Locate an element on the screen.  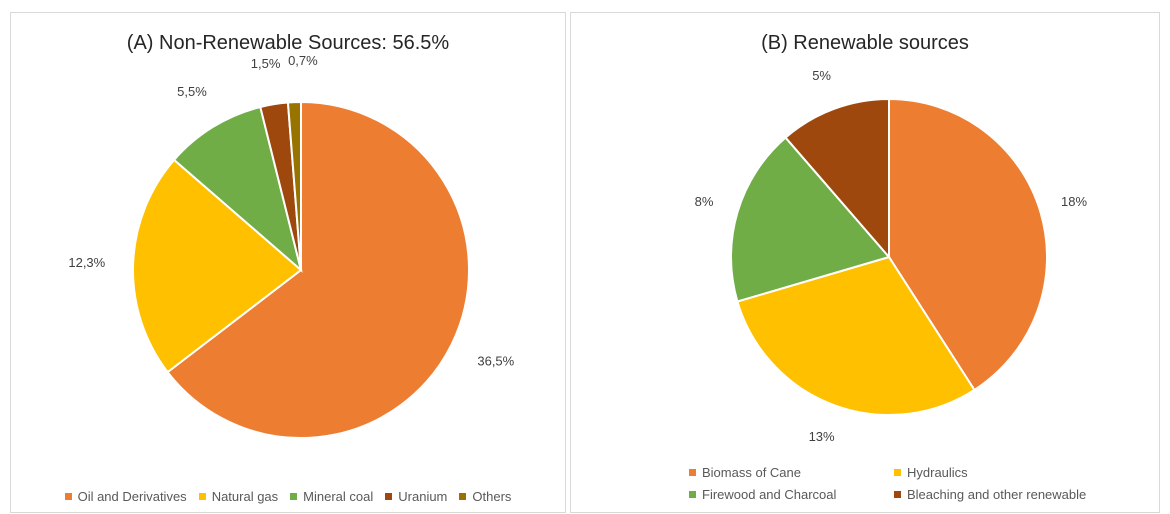
legend-label: Uranium is located at coordinates (423, 496).